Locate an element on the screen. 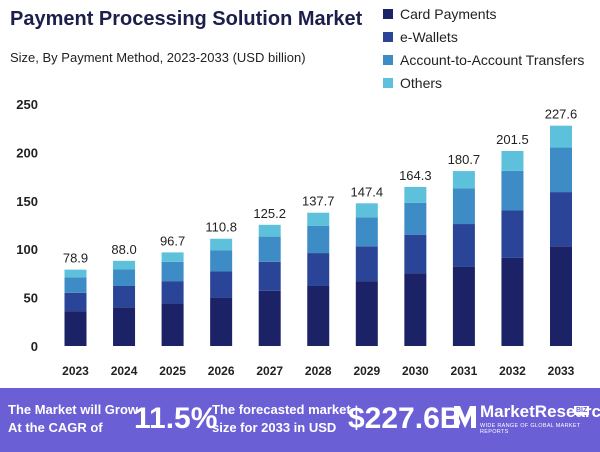 Image resolution: width=600 pixels, height=452 pixels. legend-item: Account-to-Account Transfers is located at coordinates (483, 59).